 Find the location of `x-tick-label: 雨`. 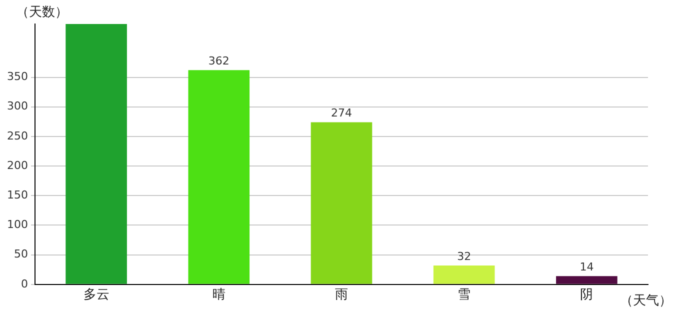

x-tick-label: 雨 is located at coordinates (341, 295).